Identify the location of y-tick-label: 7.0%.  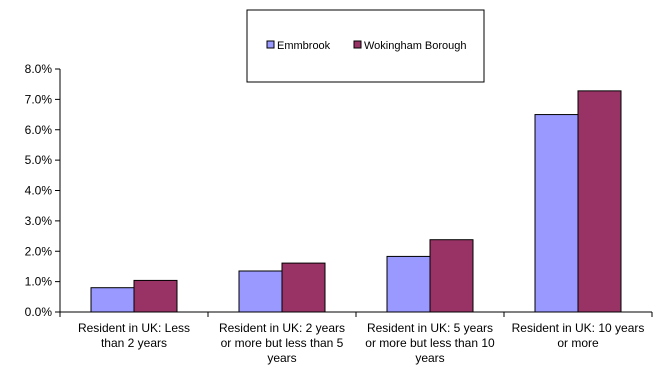
(39, 99).